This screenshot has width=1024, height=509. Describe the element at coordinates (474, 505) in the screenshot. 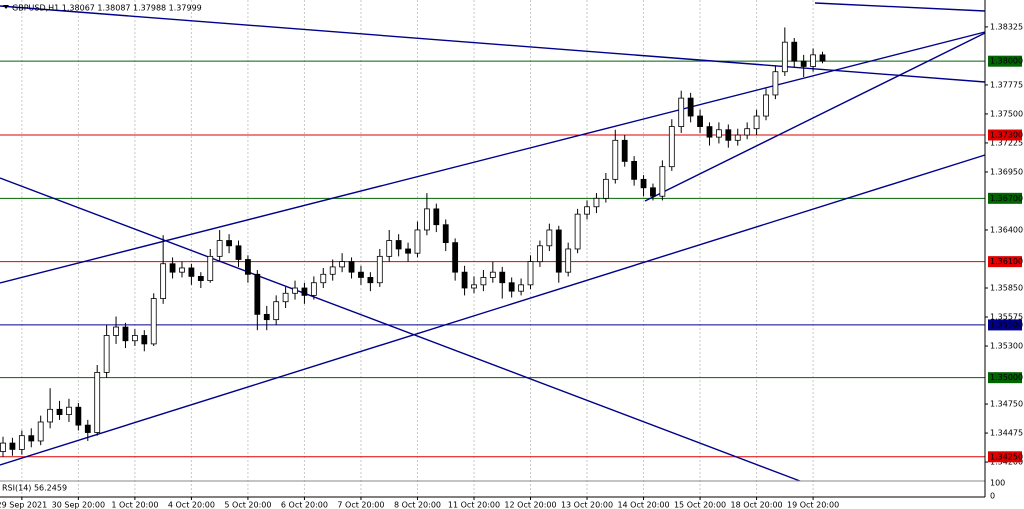

I see `x-tick-label: 11 Oct 20:00` at that location.